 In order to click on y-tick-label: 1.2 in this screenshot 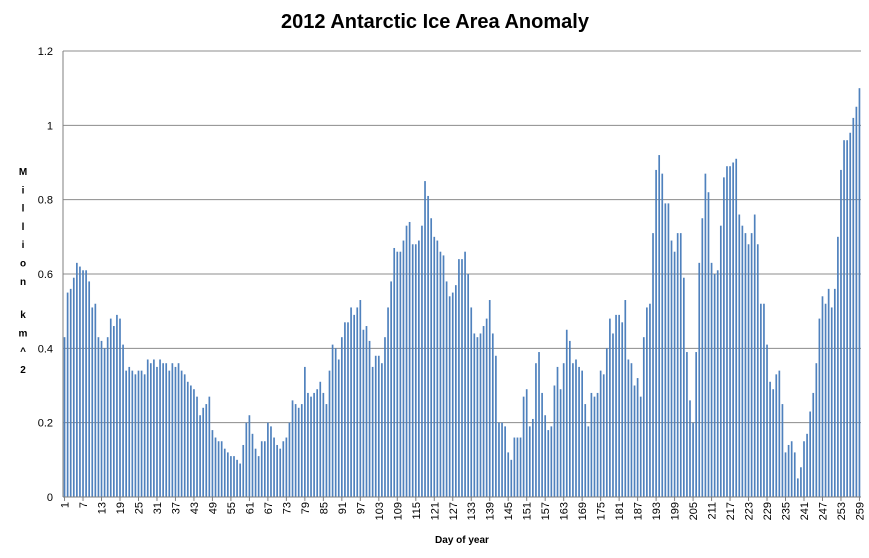, I will do `click(45, 52)`.